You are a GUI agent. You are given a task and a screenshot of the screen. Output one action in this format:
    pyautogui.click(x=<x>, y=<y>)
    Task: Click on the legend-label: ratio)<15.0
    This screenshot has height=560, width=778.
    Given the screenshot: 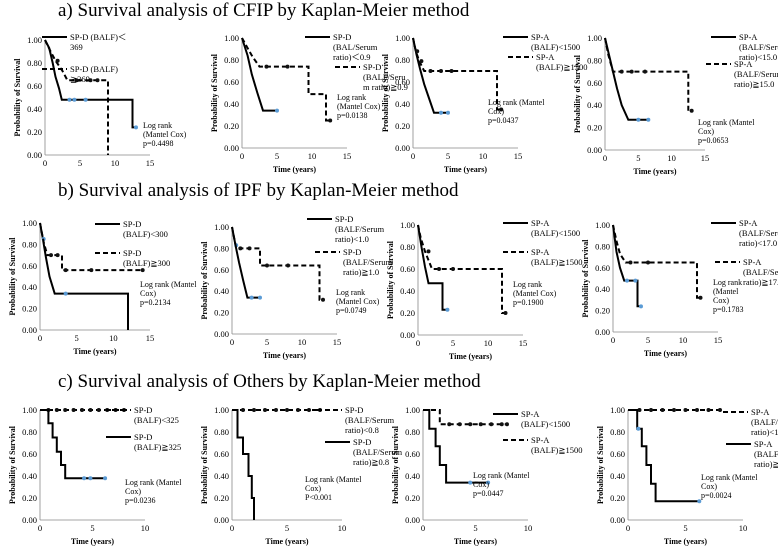 What is the action you would take?
    pyautogui.click(x=758, y=57)
    